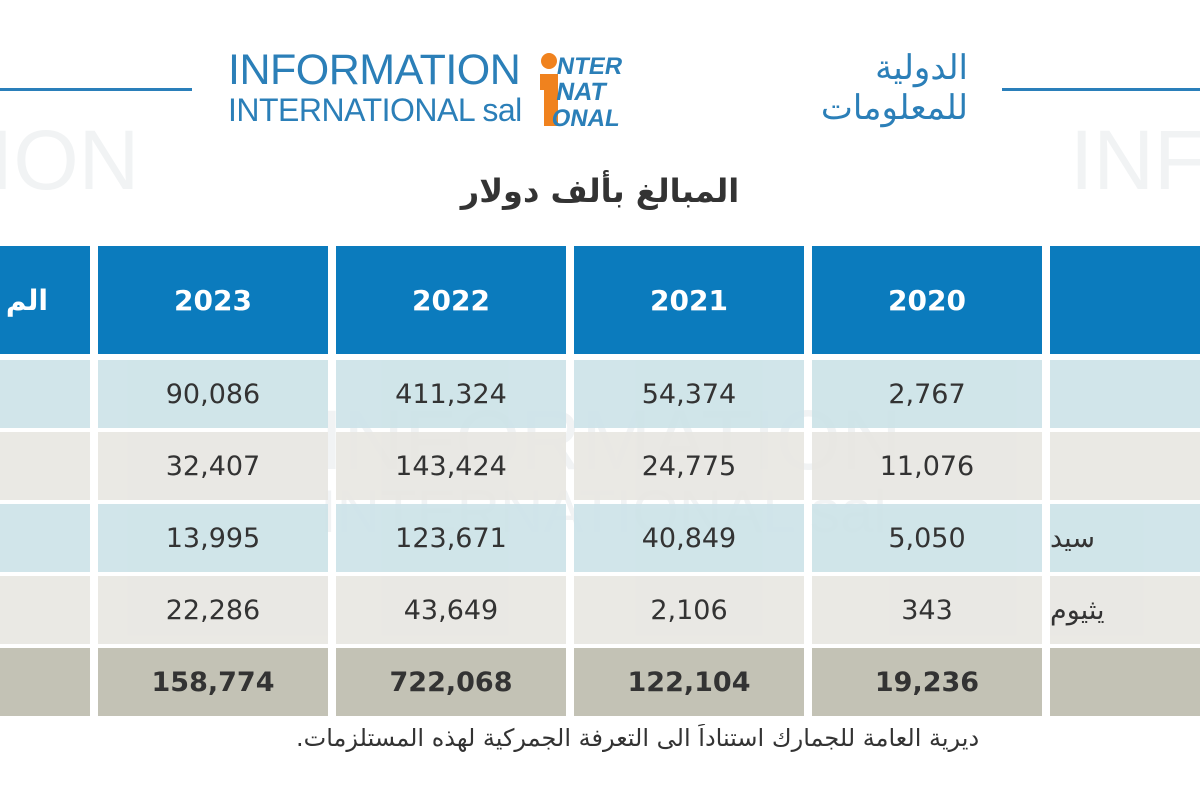 The image size is (1200, 800). Describe the element at coordinates (96, 89) in the screenshot. I see `header-rule-left` at that location.